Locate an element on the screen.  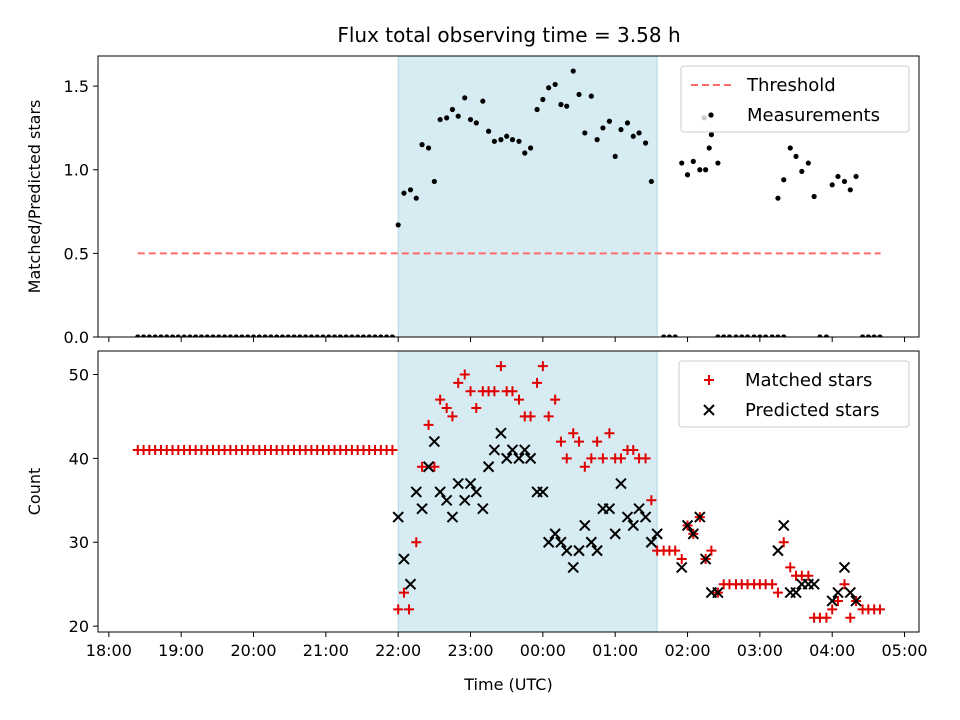
legend-label: Measurements is located at coordinates (813, 115).